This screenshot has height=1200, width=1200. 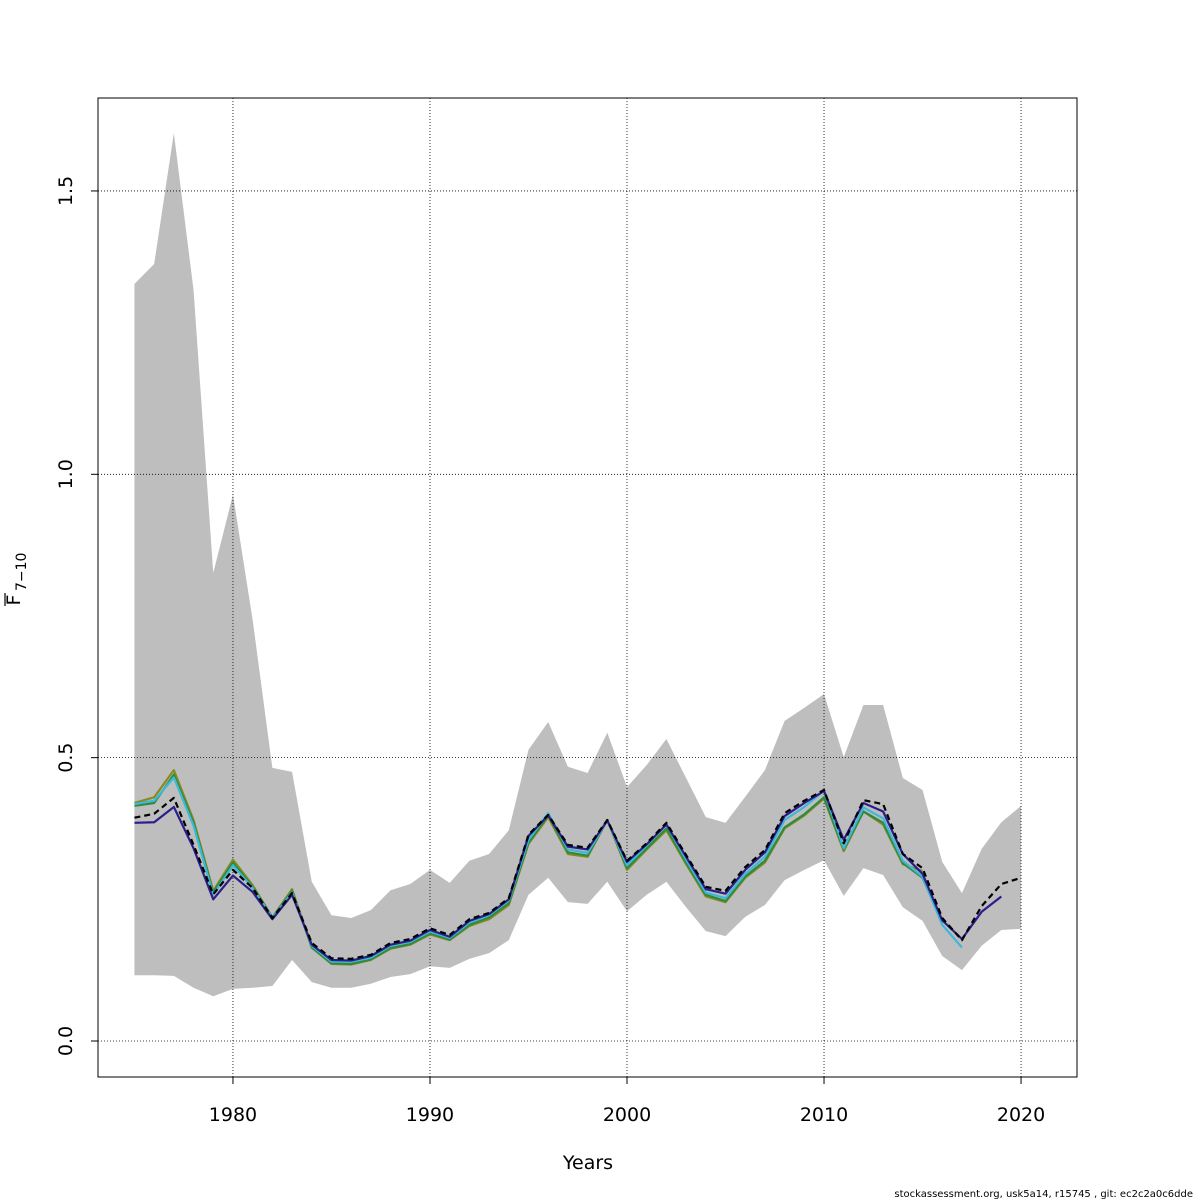 What do you see at coordinates (824, 1115) in the screenshot?
I see `x-tick-label: 2010` at bounding box center [824, 1115].